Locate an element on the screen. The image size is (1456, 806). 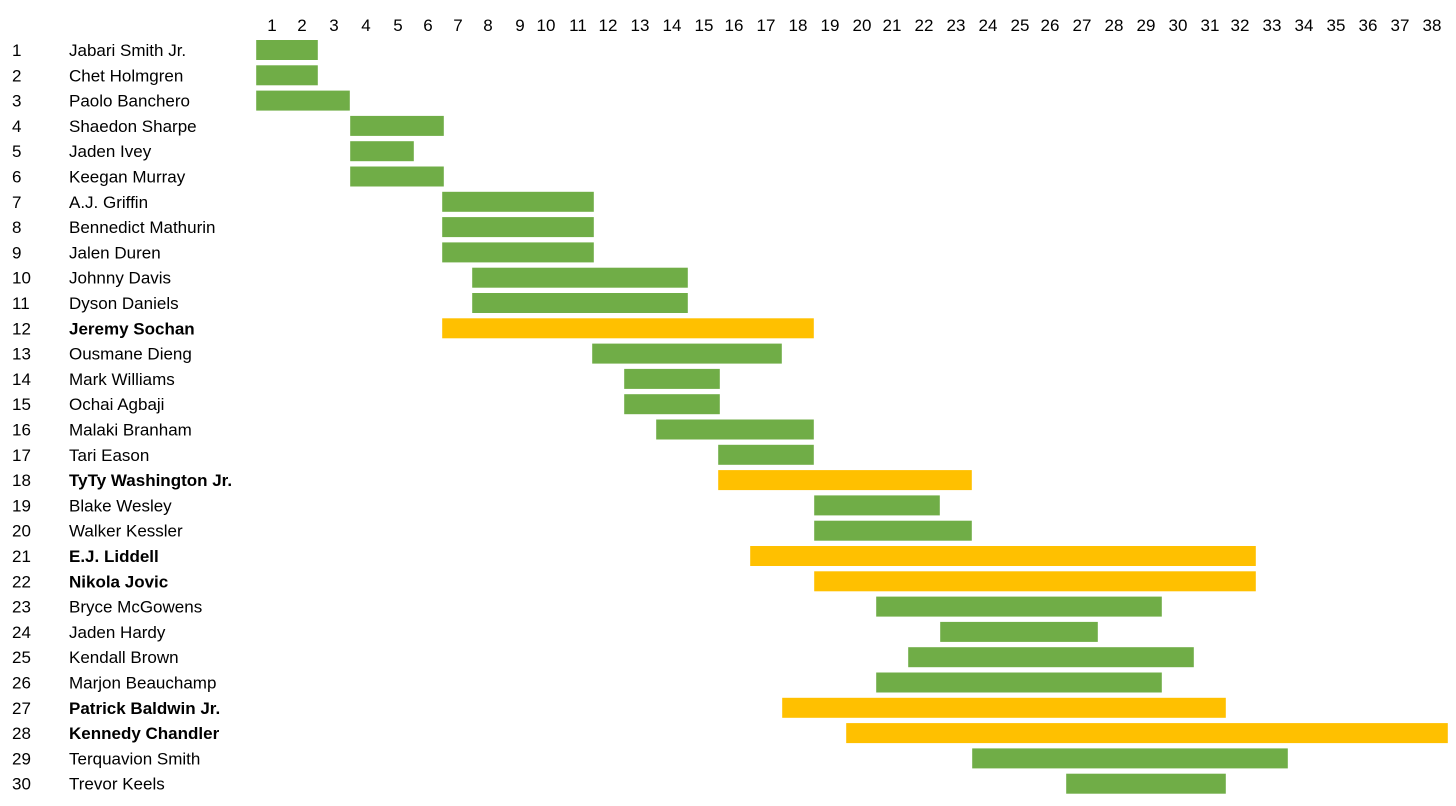
player-name-label: Jabari Smith Jr. is located at coordinates (127, 50).